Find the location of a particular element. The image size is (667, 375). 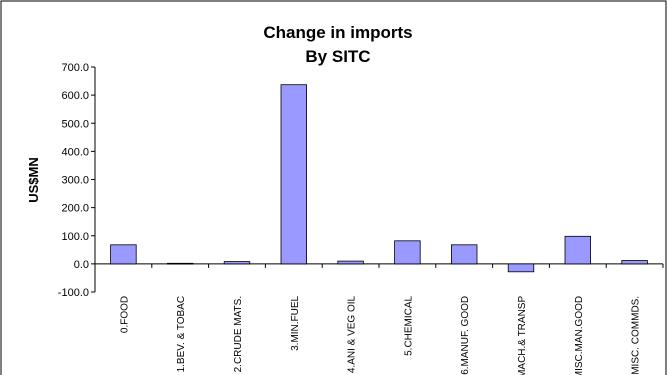

chart-title: Change in imports is located at coordinates (337, 32).